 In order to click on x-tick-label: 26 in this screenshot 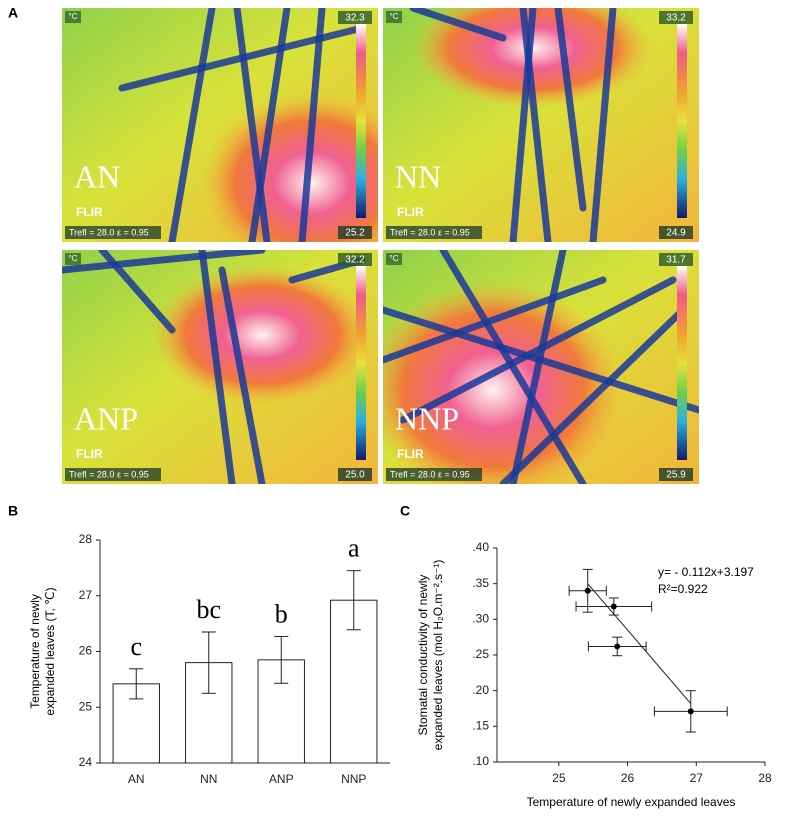, I will do `click(628, 778)`.